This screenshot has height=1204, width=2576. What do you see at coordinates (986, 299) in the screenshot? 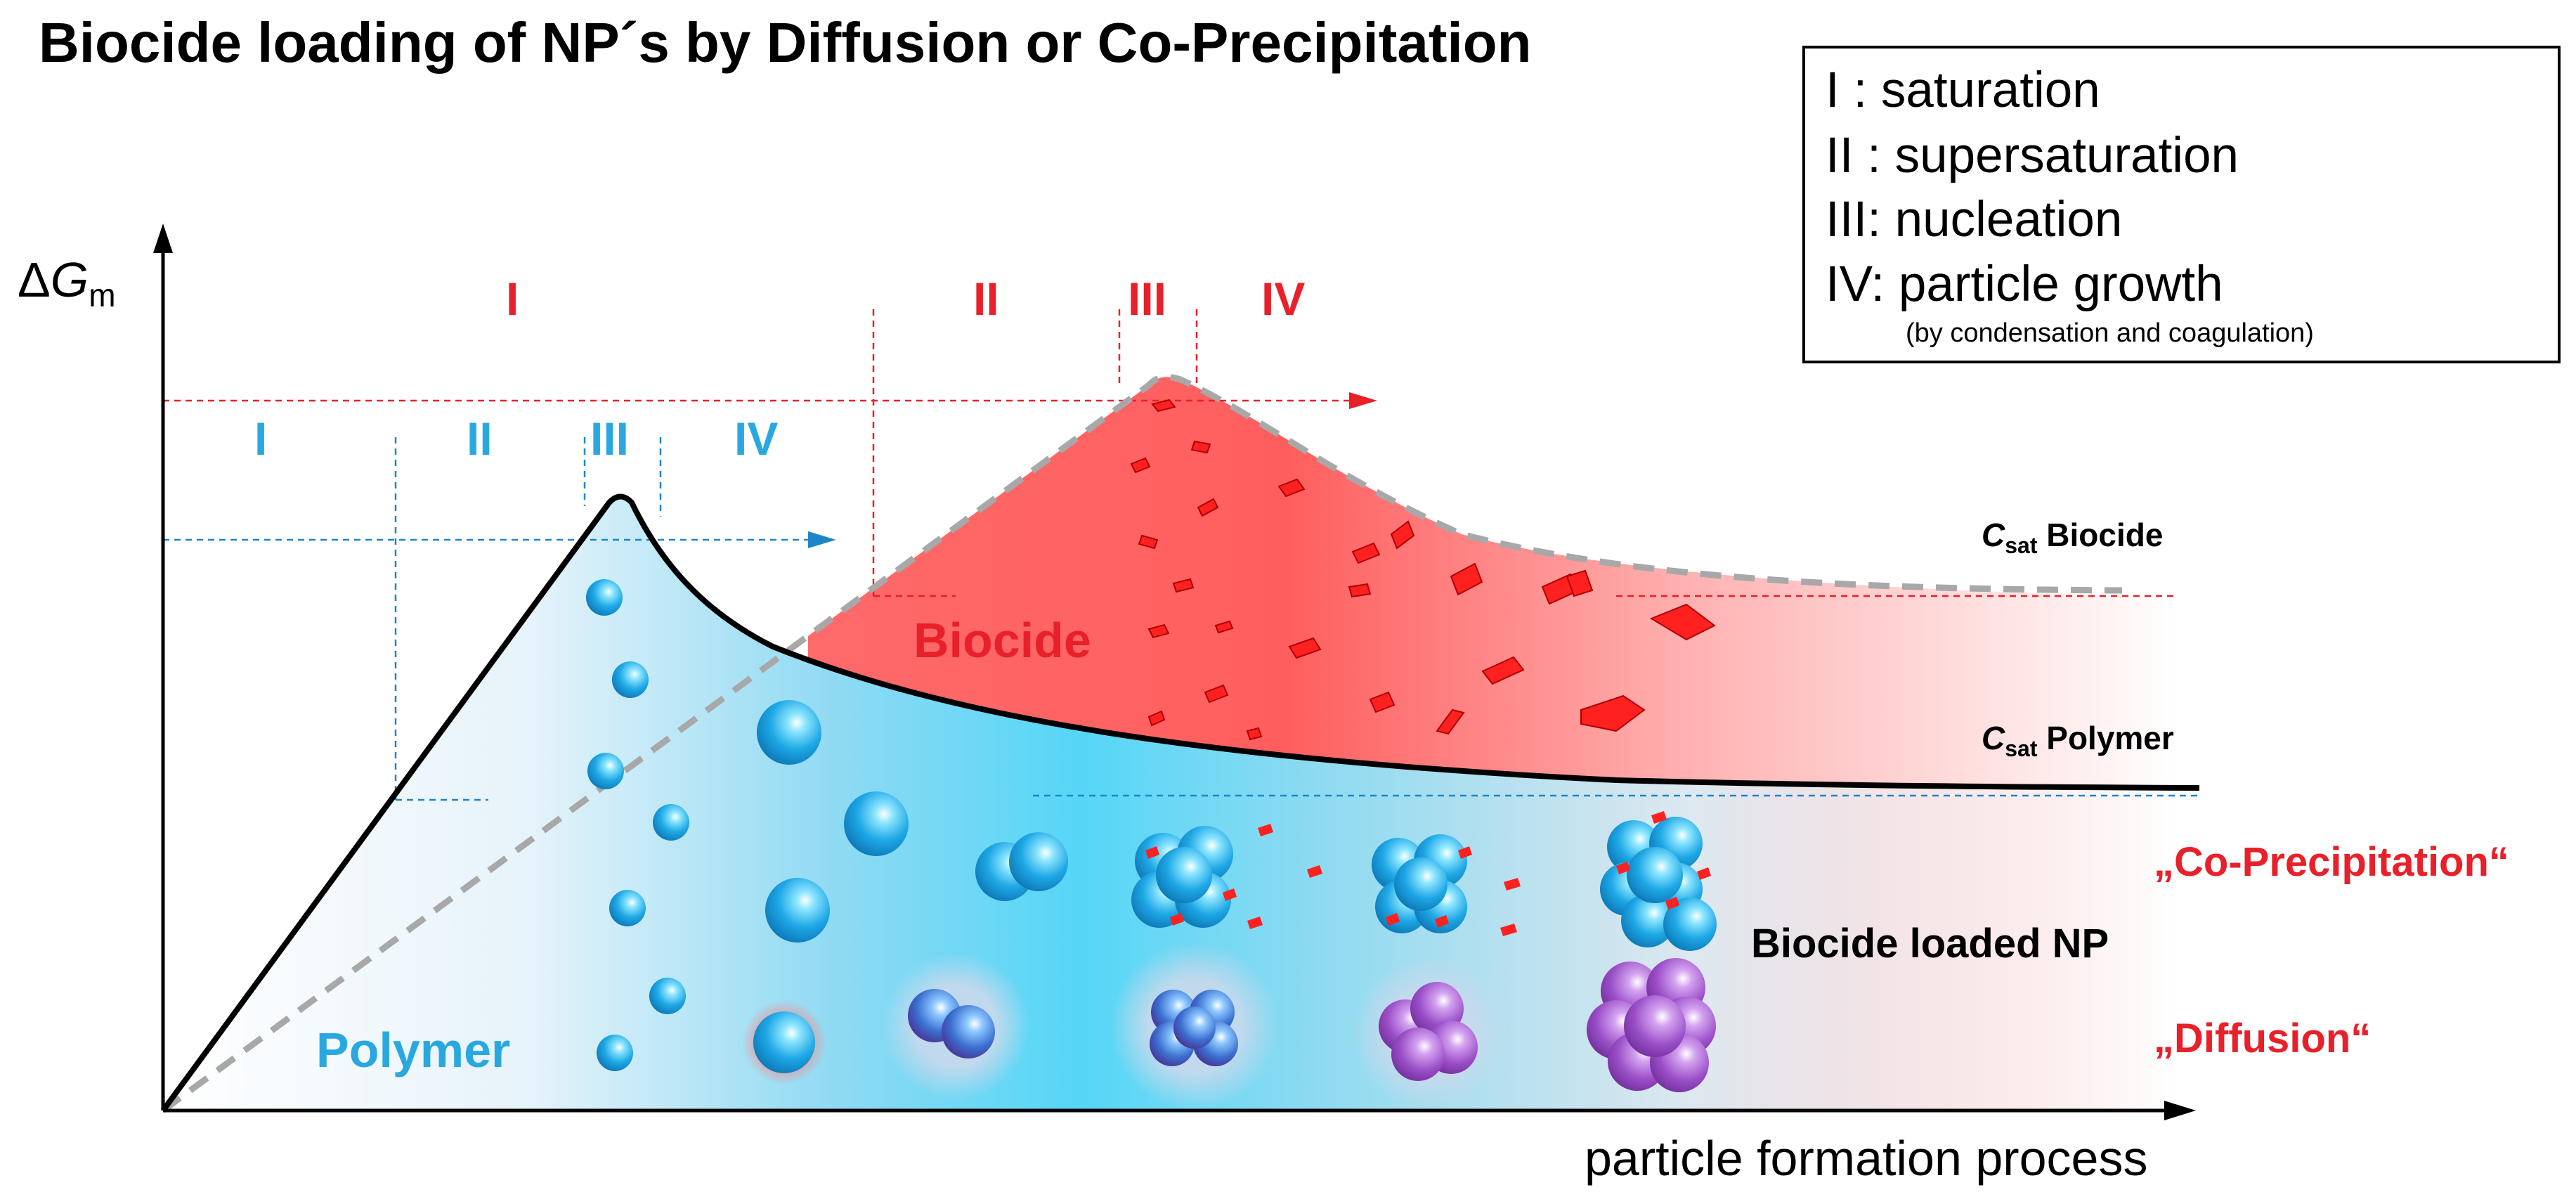
I see `biocide-phase-label: II` at bounding box center [986, 299].